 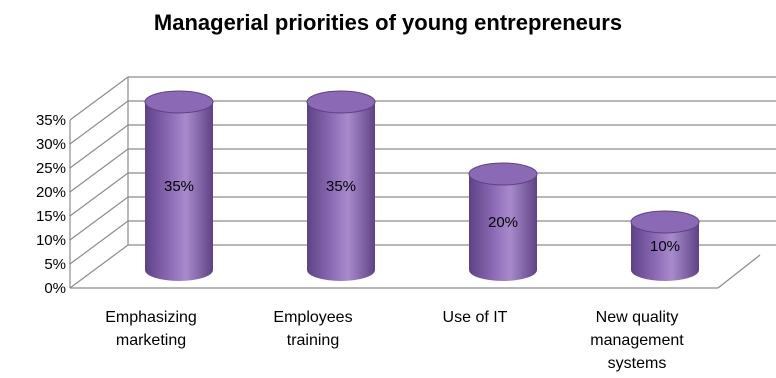 I want to click on y-tick-label: 20%, so click(x=51, y=192).